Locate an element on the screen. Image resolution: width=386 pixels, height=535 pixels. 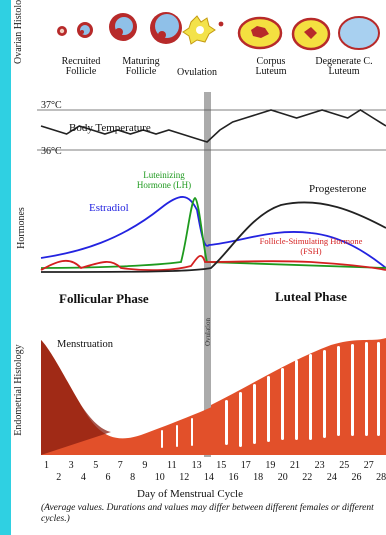
x-tick-day-20: 20 is located at coordinates (282, 477).